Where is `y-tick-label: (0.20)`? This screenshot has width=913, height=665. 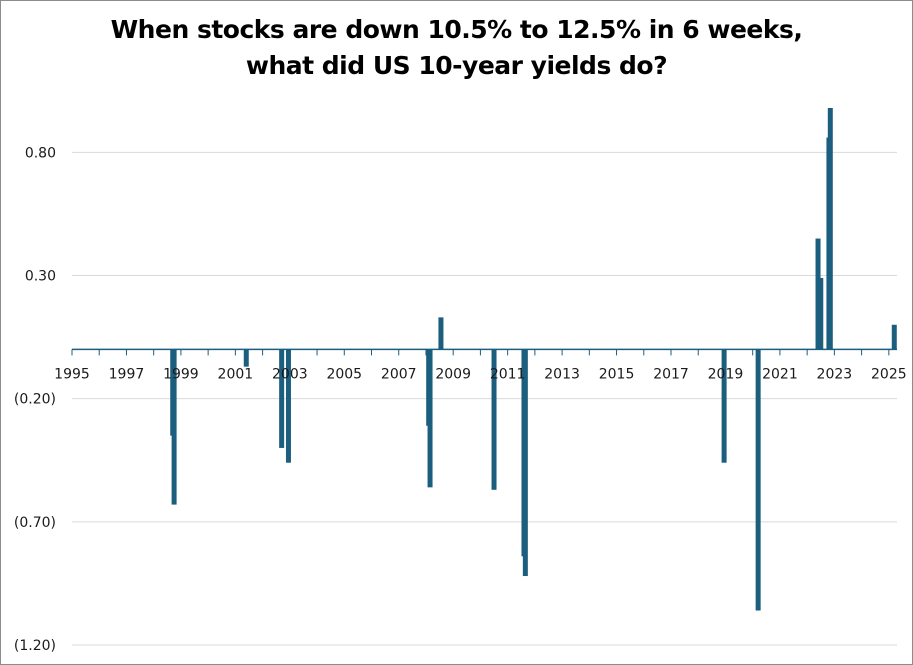
y-tick-label: (0.20) is located at coordinates (35, 400).